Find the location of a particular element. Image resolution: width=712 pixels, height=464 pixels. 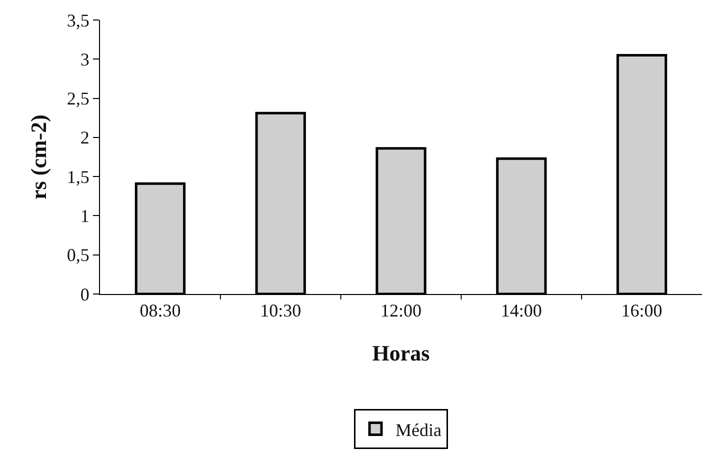

y-tick-label: 3,5 is located at coordinates (78, 20).